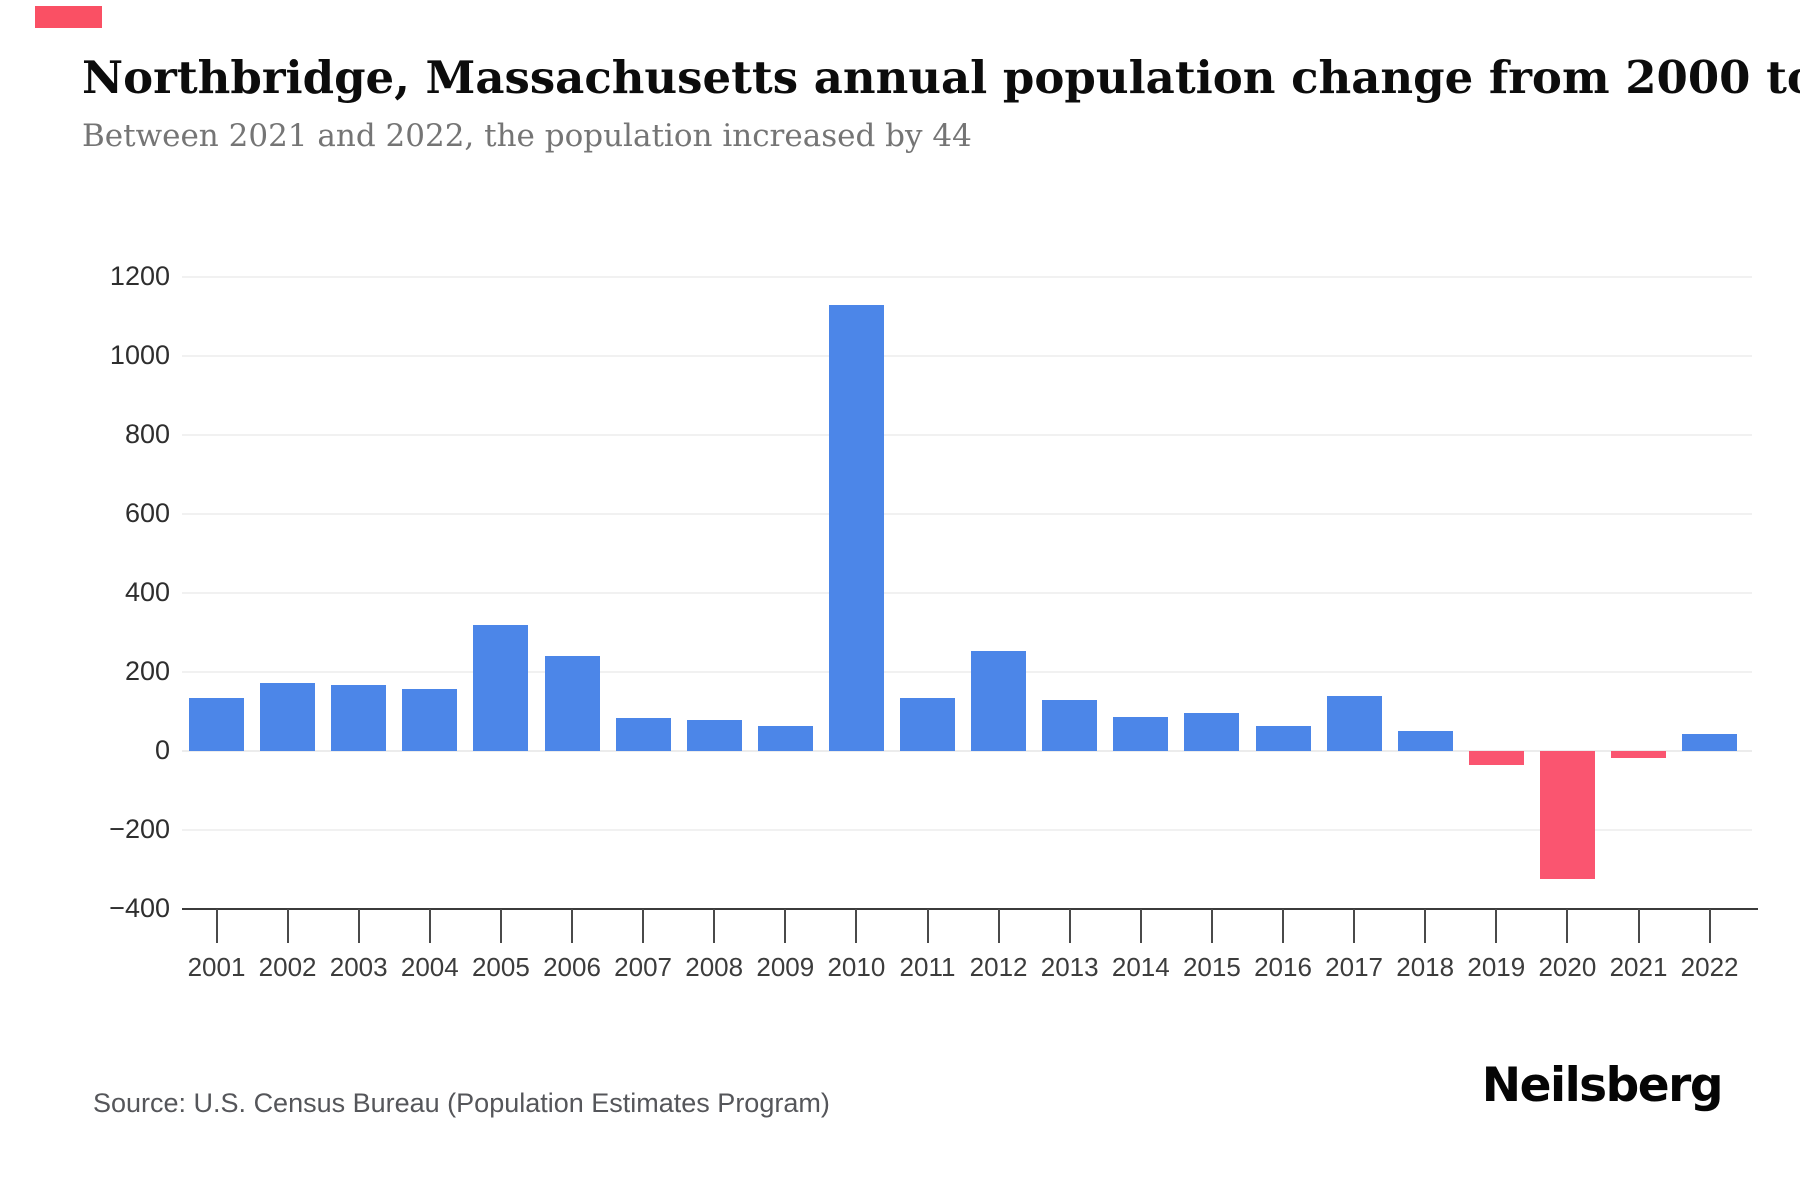 This screenshot has height=1200, width=1800. Describe the element at coordinates (714, 967) in the screenshot. I see `x-axis-label-2008: 2008` at that location.